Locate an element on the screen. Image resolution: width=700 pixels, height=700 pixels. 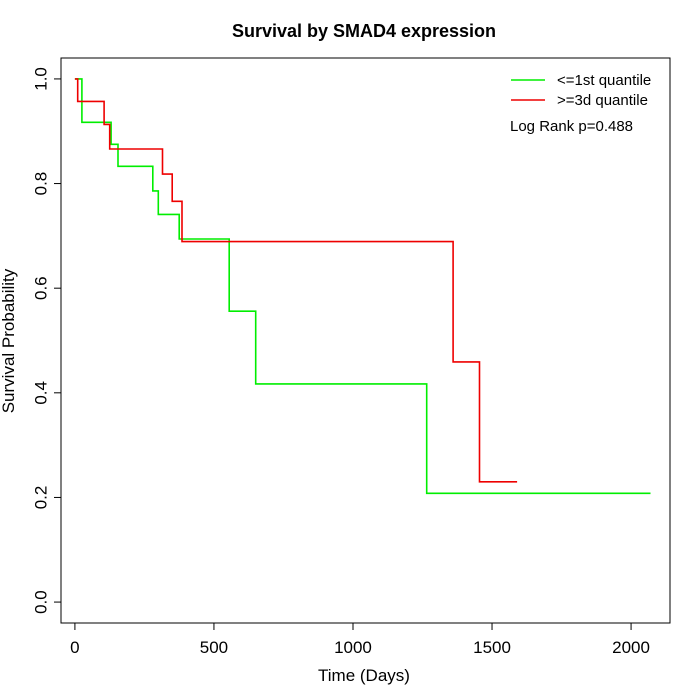
chart-title: Survival by SMAD4 expression is located at coordinates (364, 31).